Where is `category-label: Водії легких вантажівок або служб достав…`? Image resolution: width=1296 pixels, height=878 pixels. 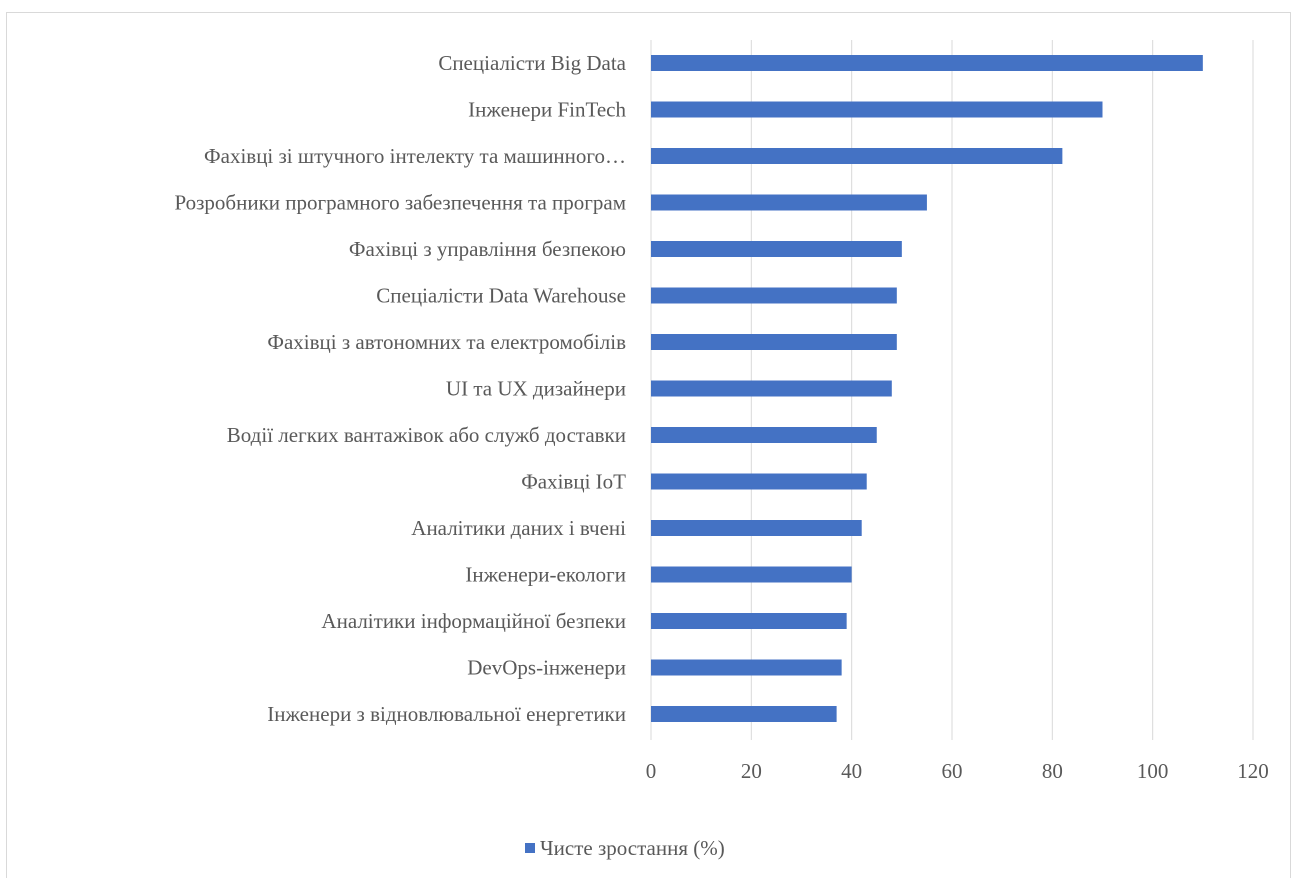
category-label: Водії легких вантажівок або служб достав… is located at coordinates (426, 435).